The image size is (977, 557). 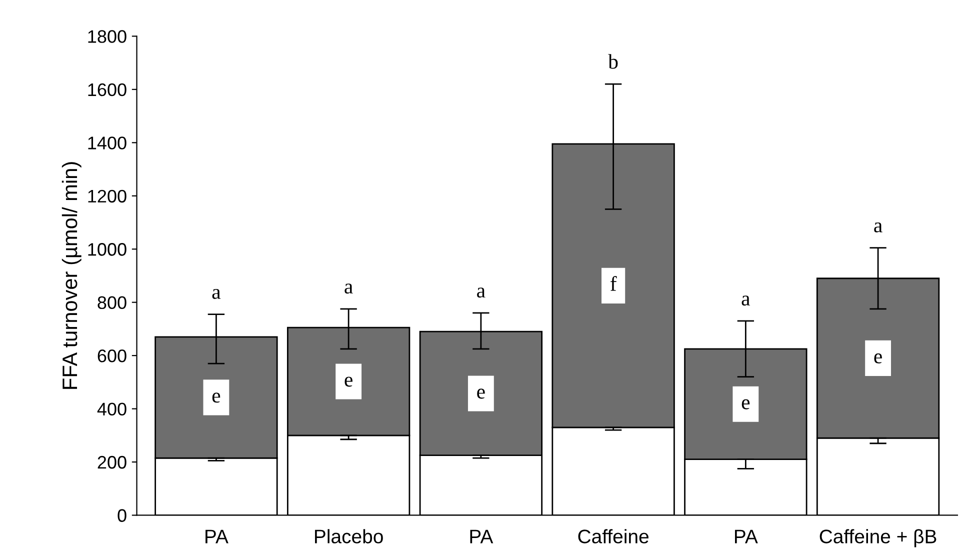 What do you see at coordinates (107, 89) in the screenshot?
I see `y-tick-label: 1600` at bounding box center [107, 89].